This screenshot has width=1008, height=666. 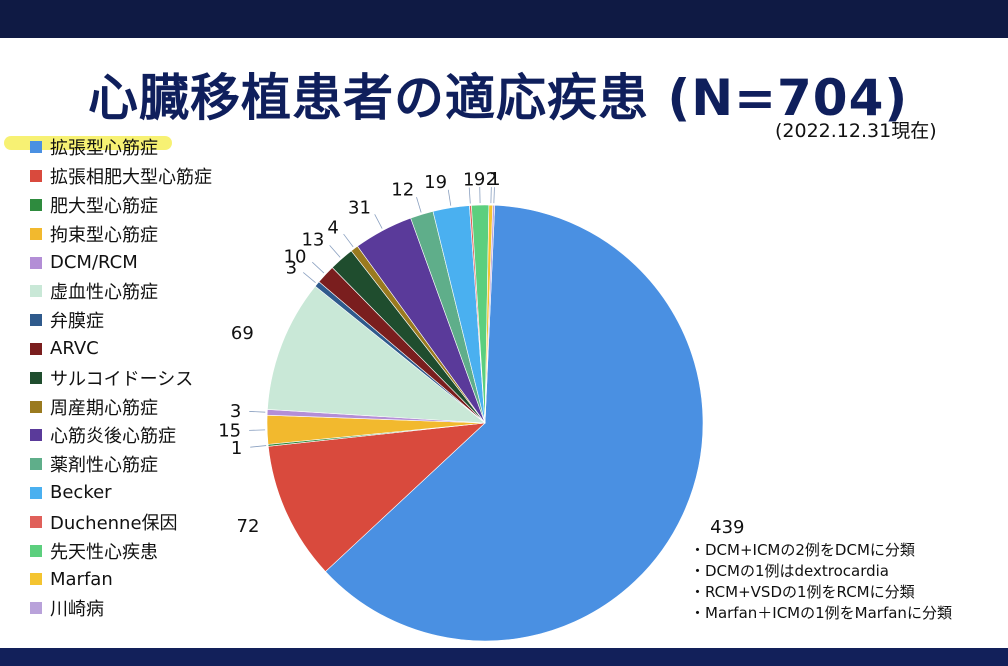 I want to click on legend-label: 心筋炎後心筋症, so click(x=113, y=437).